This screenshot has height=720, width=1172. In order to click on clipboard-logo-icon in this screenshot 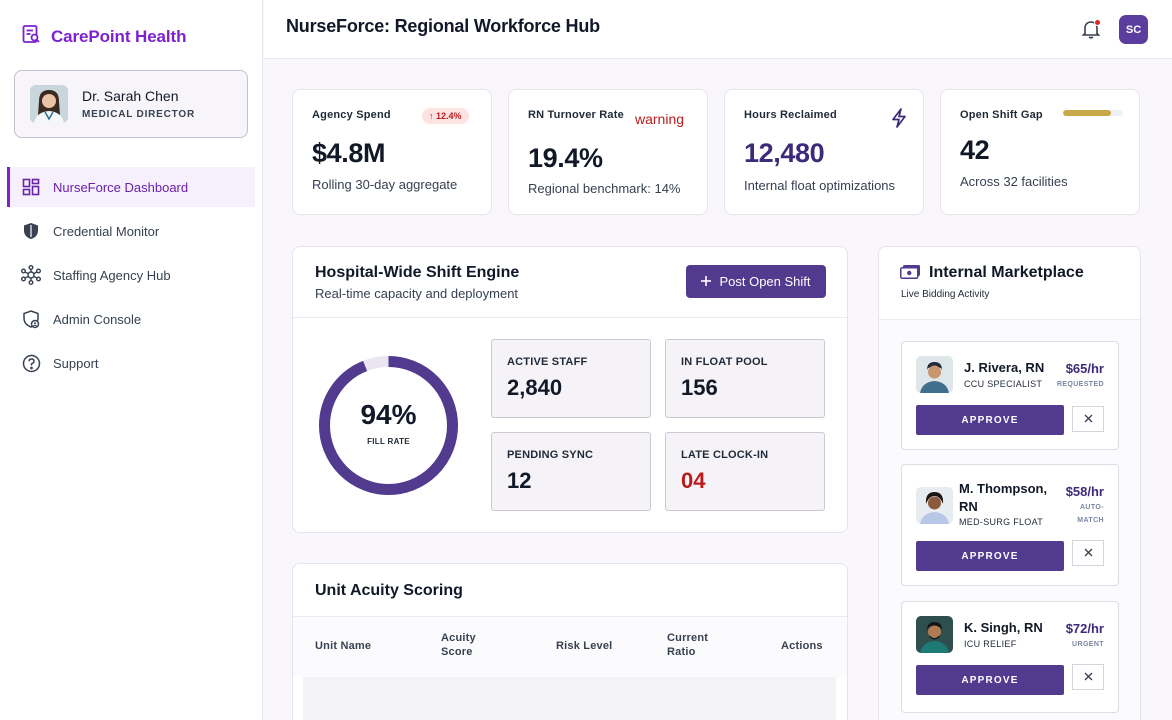, I will do `click(31, 36)`.